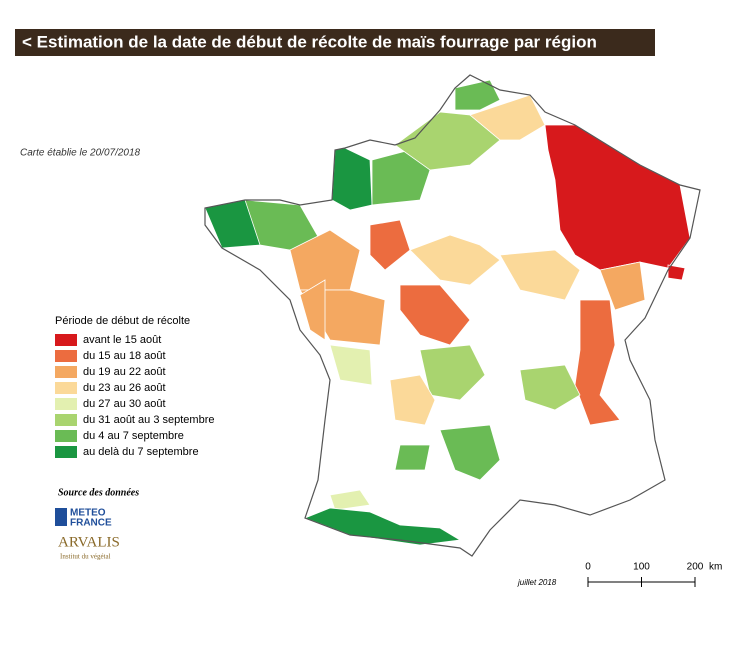  I want to click on meteo-logo: METEO, so click(88, 513).